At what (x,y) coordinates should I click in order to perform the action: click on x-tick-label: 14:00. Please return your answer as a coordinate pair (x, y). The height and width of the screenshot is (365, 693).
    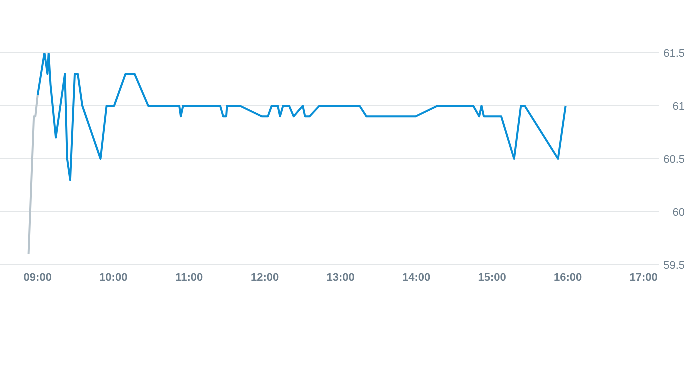
    Looking at the image, I should click on (416, 278).